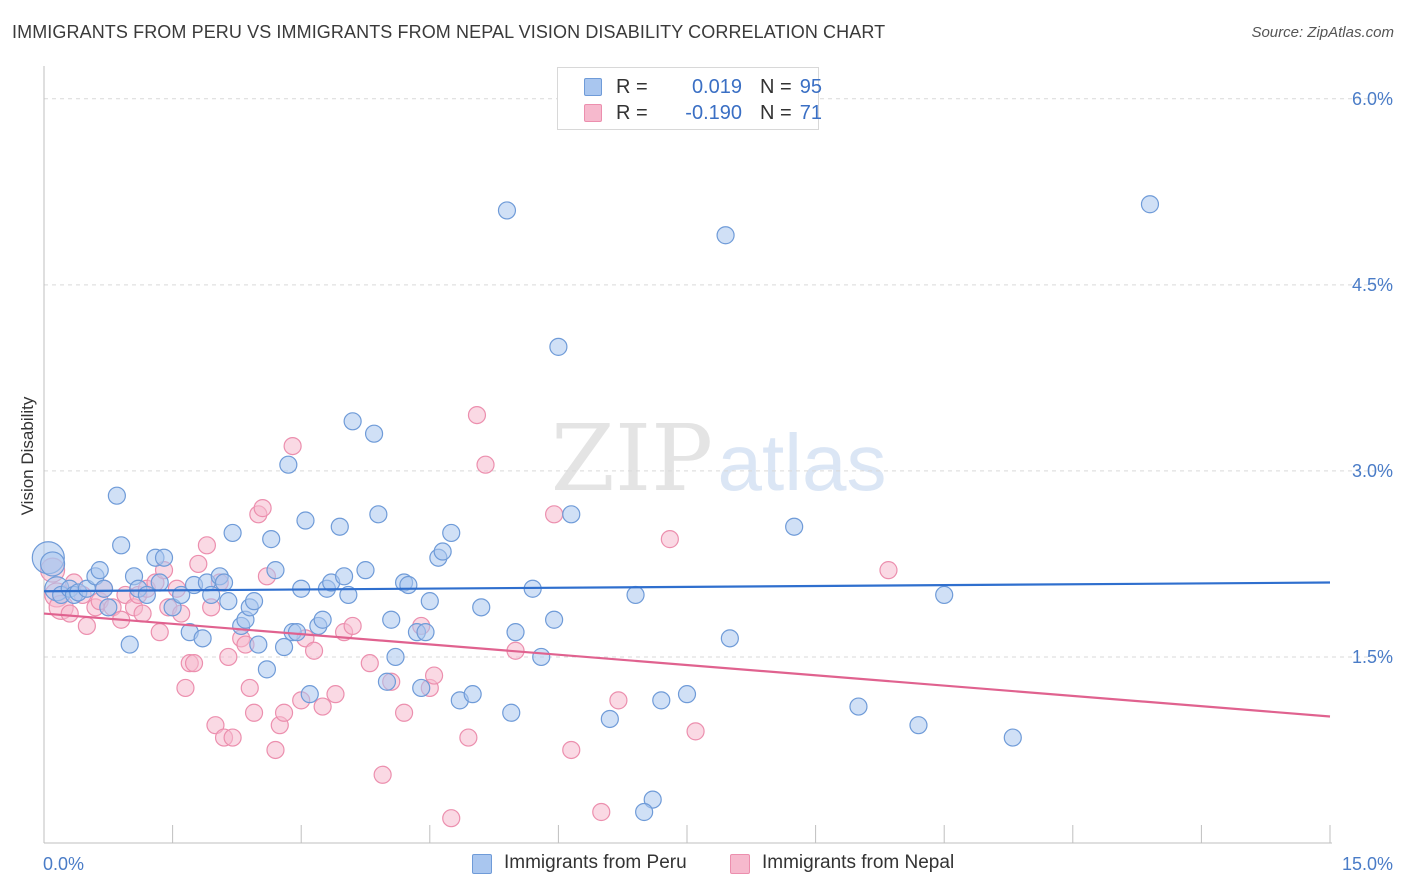  I want to click on y-tick-label: 4.5%, so click(1372, 285).